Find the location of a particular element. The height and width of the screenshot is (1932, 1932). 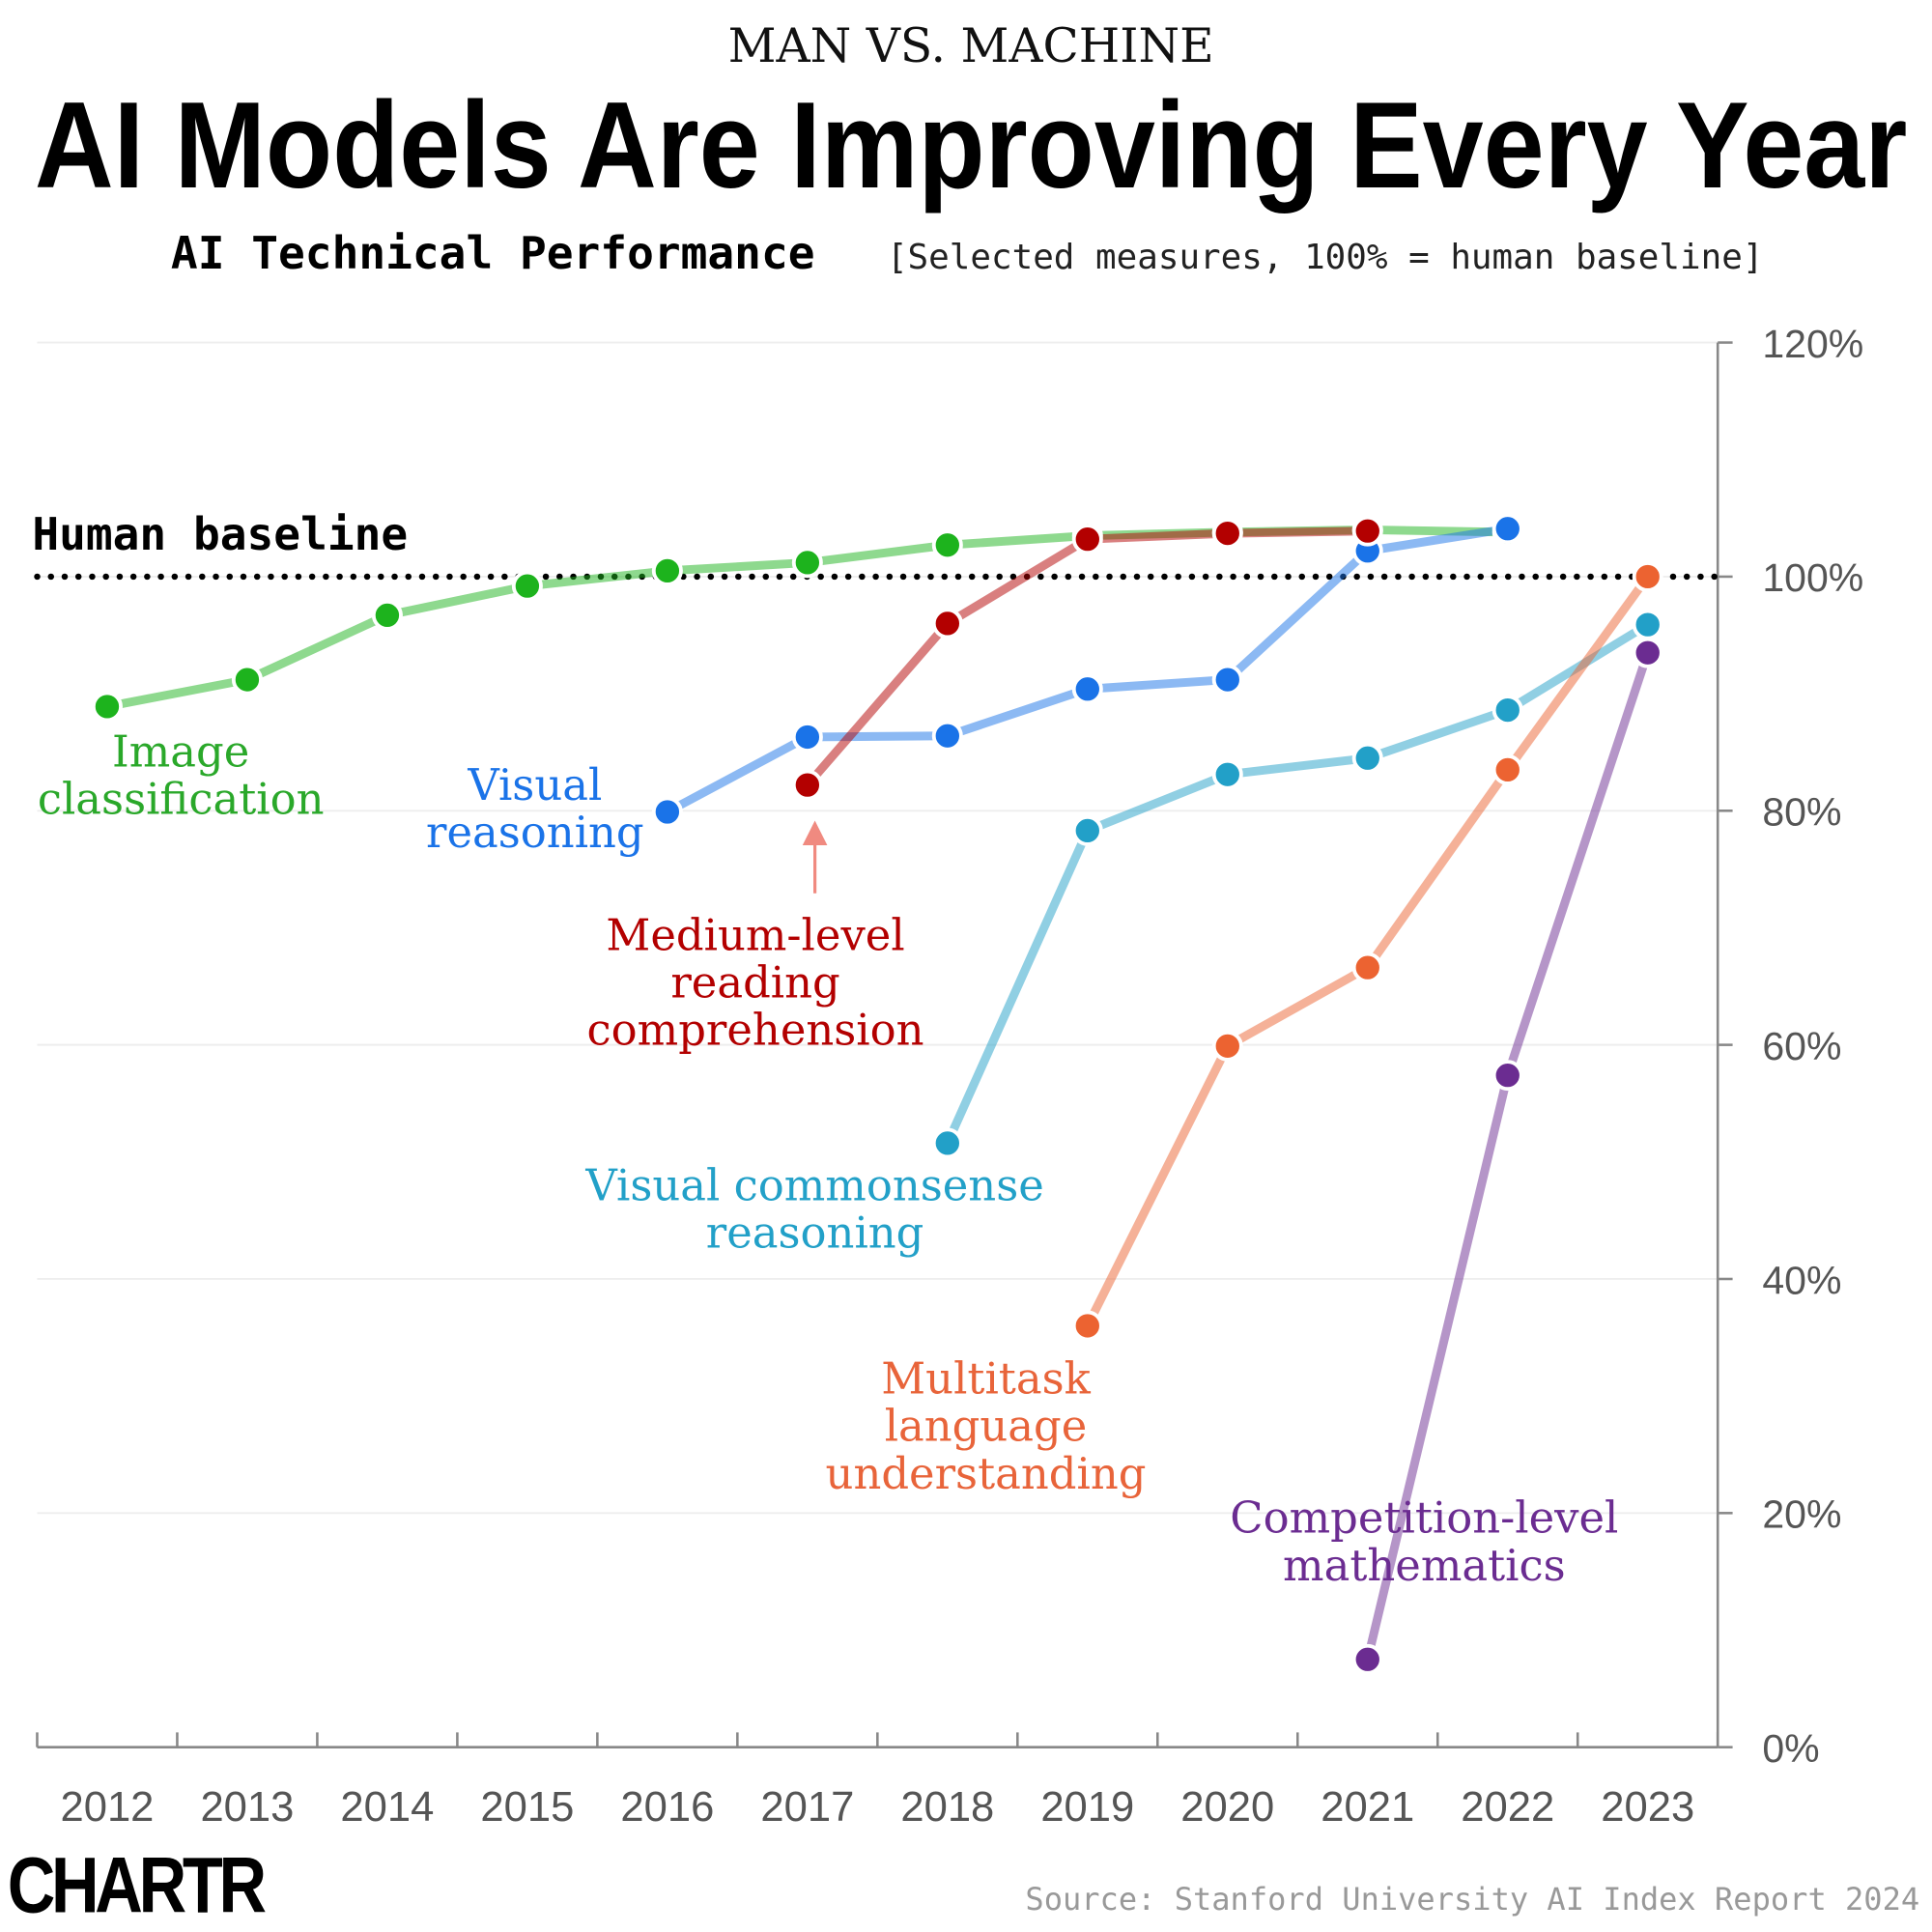

x-tick-label: 2022 is located at coordinates (1507, 1807).